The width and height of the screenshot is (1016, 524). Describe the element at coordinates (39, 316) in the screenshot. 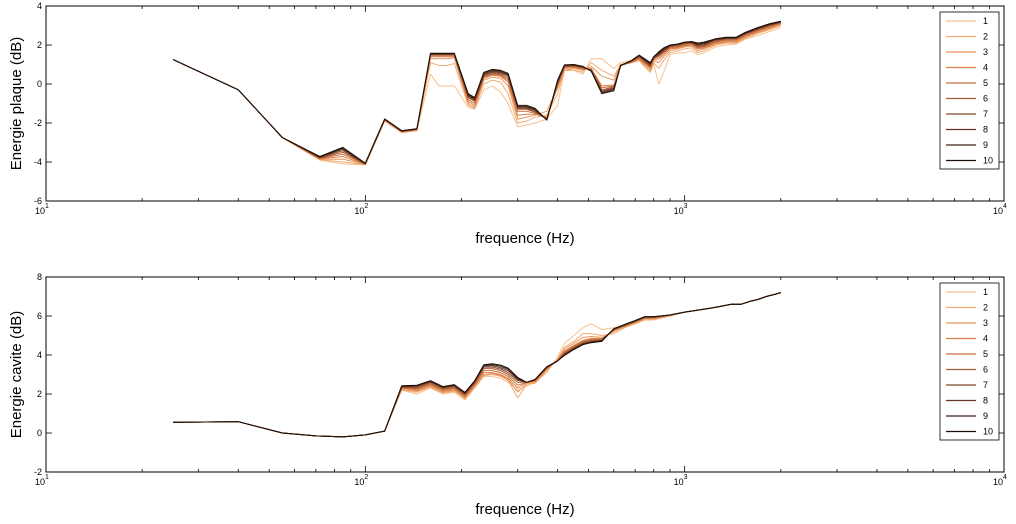

I see `y-tick-label: 6` at that location.